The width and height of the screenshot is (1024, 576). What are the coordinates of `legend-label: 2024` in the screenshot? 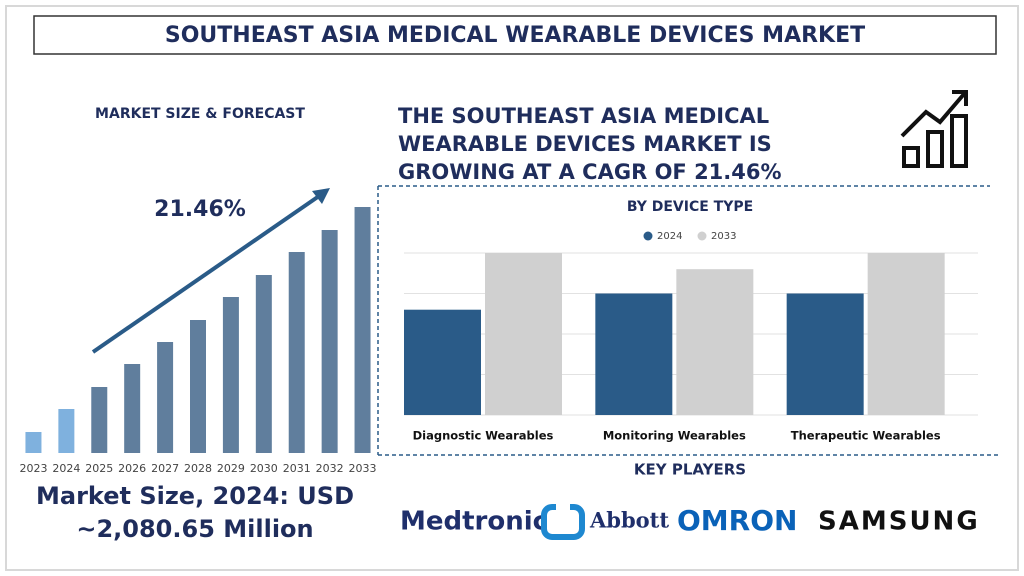 It's located at (669, 236).